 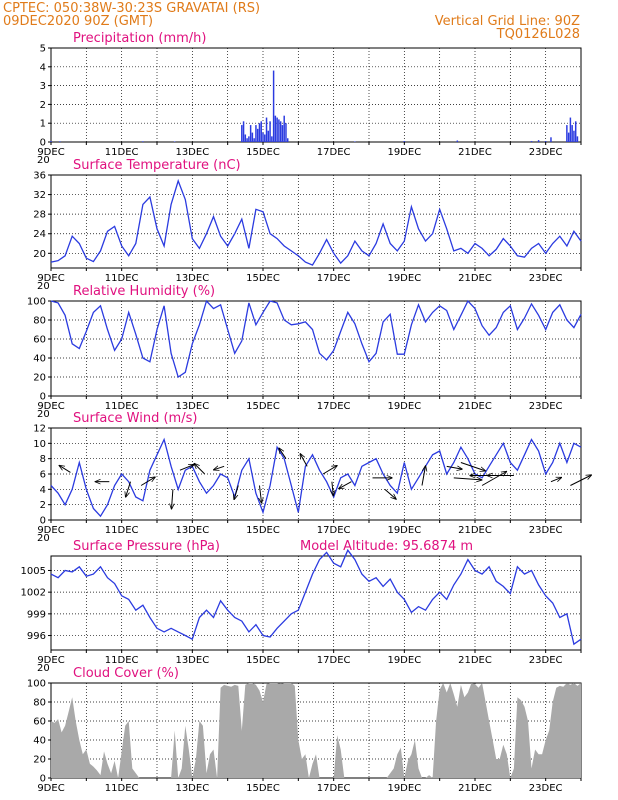 What do you see at coordinates (43, 124) in the screenshot?
I see `precip-ytick-label: 1` at bounding box center [43, 124].